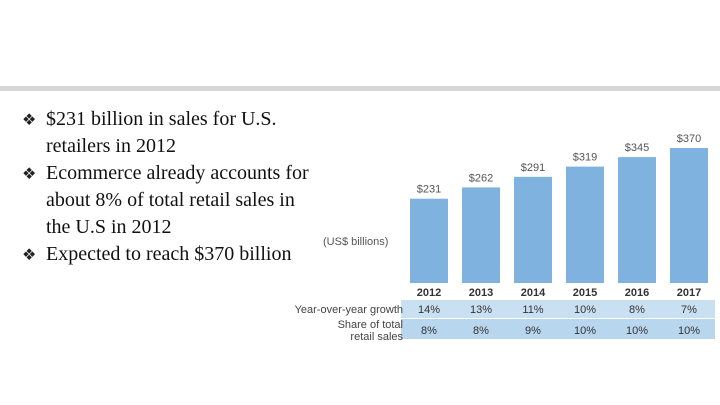 This screenshot has height=405, width=720. What do you see at coordinates (429, 190) in the screenshot?
I see `bar-value-label-2012: $231` at bounding box center [429, 190].